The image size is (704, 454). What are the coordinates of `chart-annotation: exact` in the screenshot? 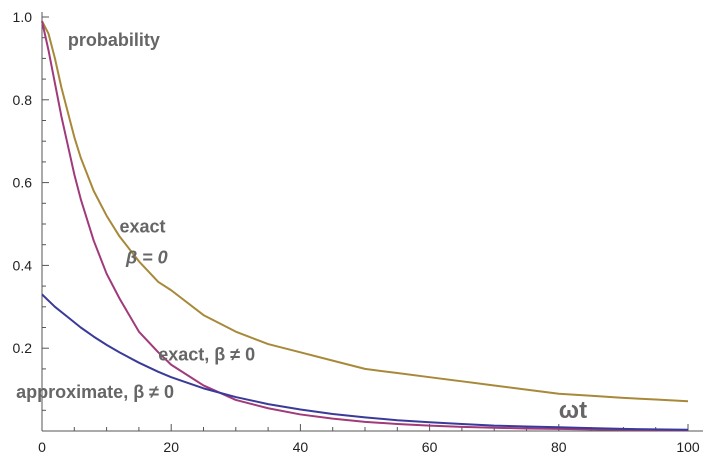 It's located at (143, 226).